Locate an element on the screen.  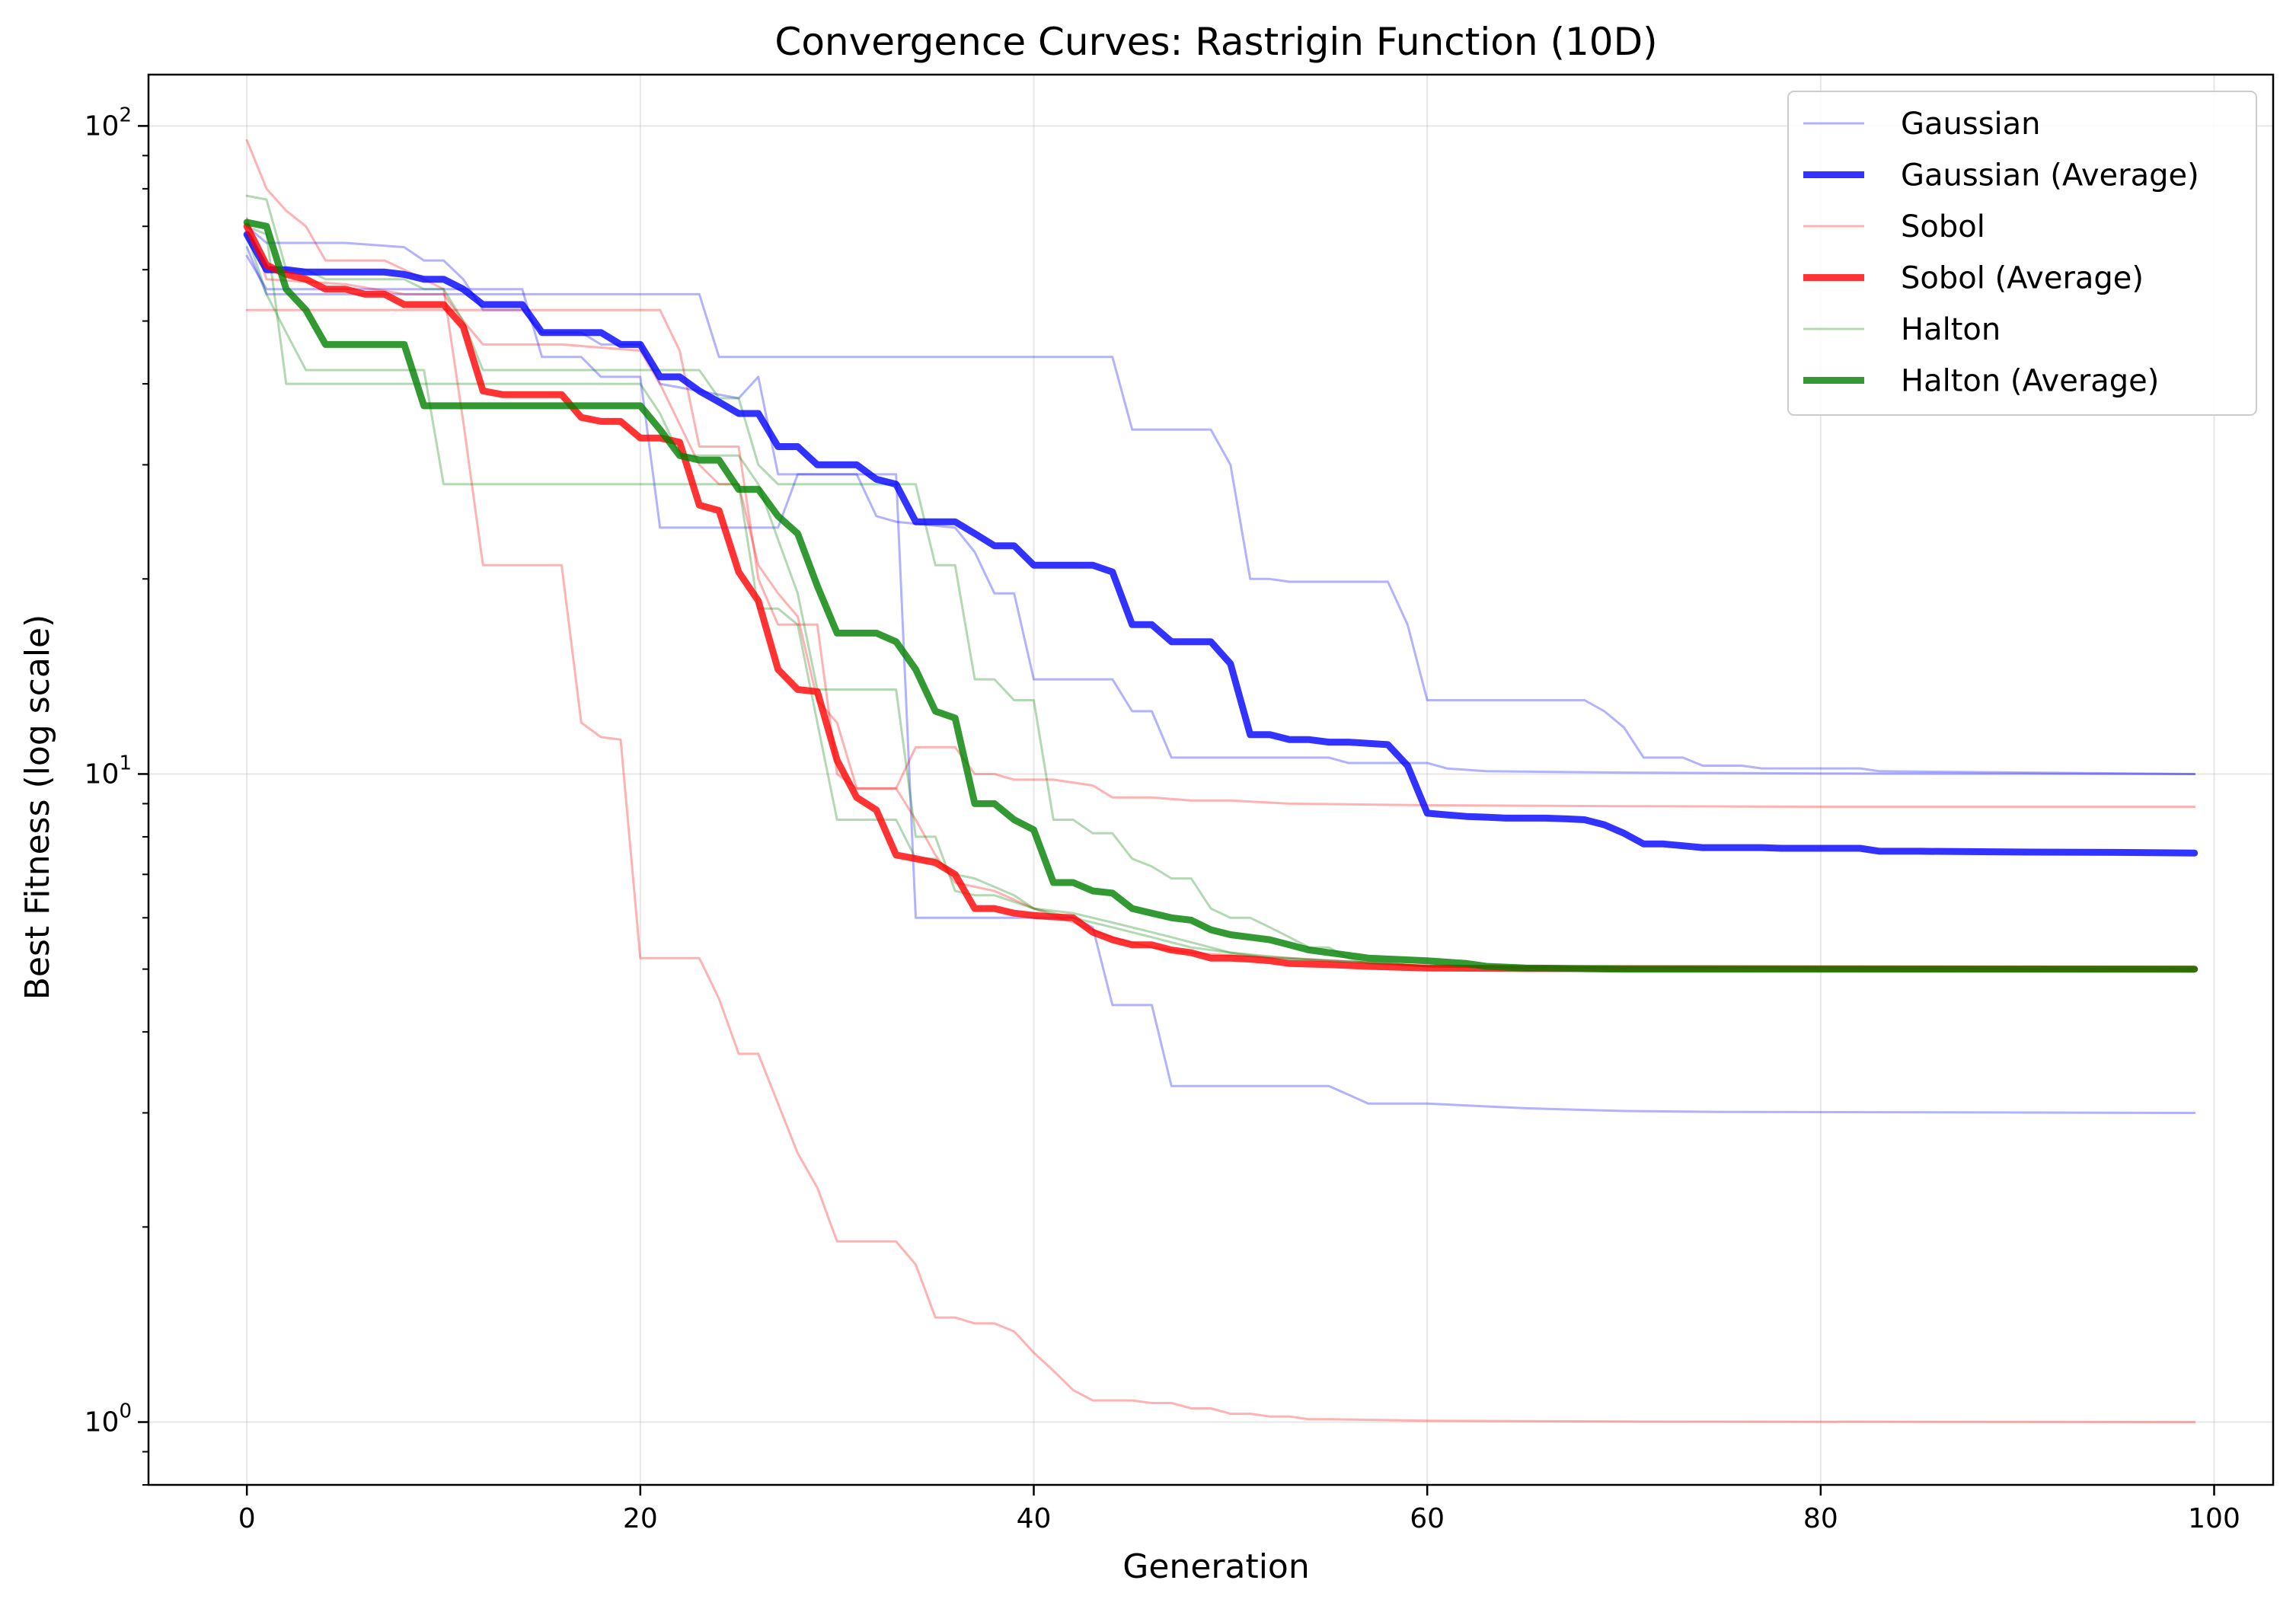
x-tick-label-0: 0 is located at coordinates (247, 1518).